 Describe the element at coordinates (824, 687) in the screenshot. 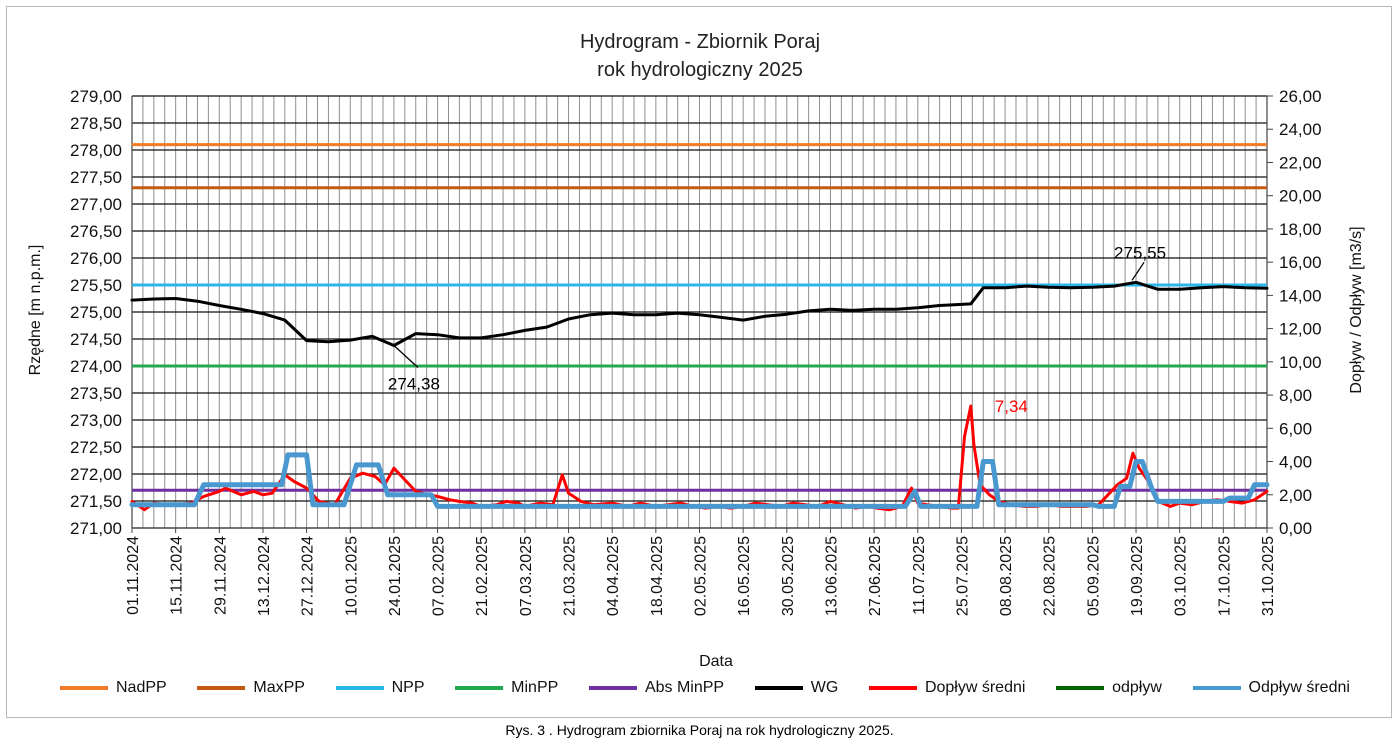

I see `legend-label: WG` at that location.